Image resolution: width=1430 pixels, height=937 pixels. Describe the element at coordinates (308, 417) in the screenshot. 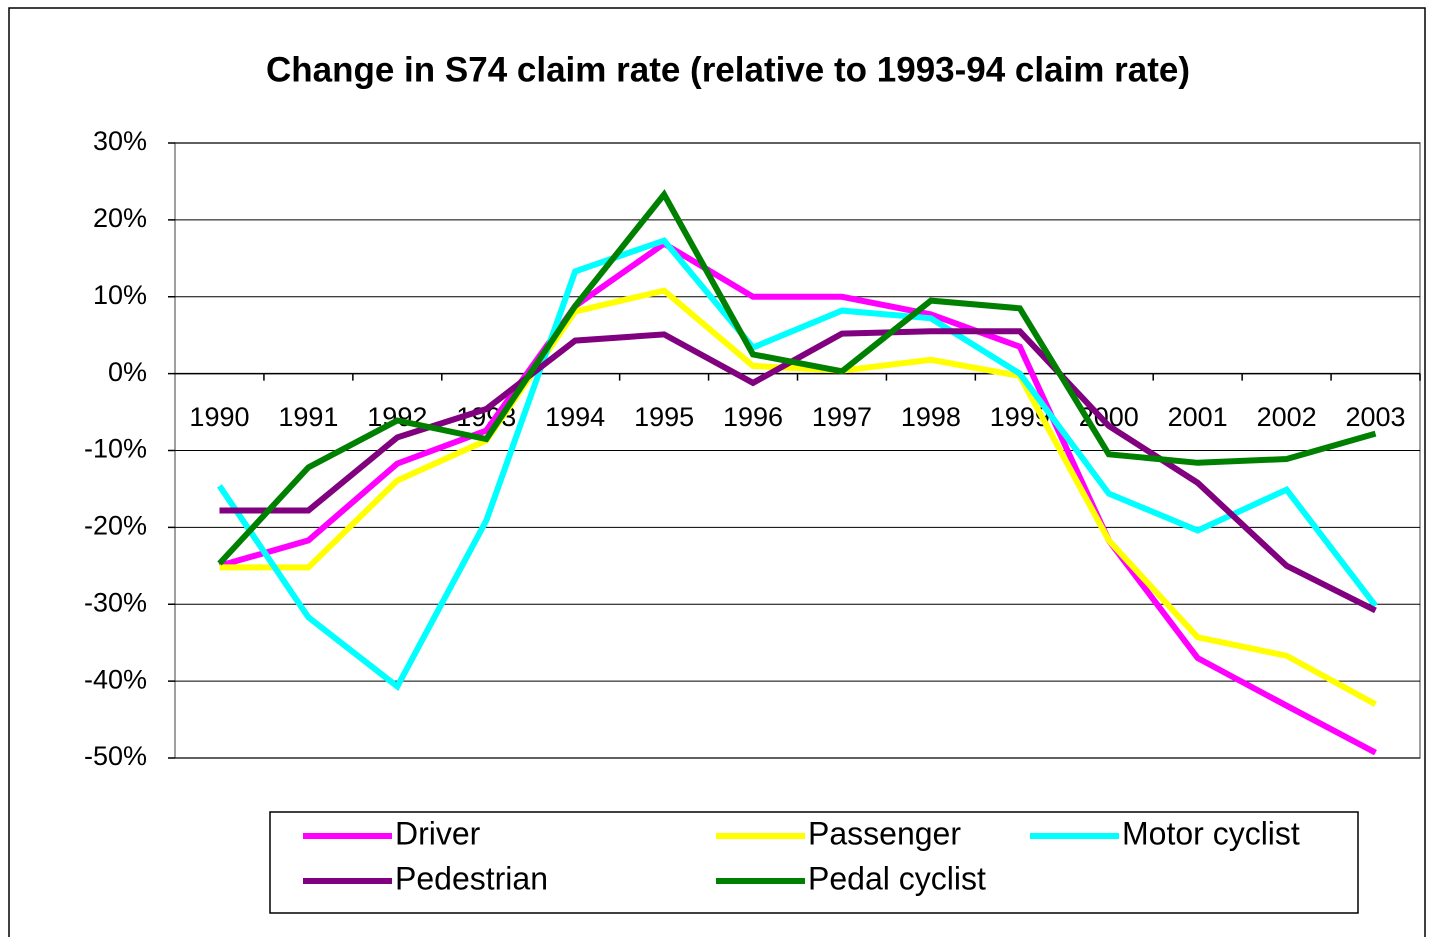

I see `x-tick-label: 1991` at that location.